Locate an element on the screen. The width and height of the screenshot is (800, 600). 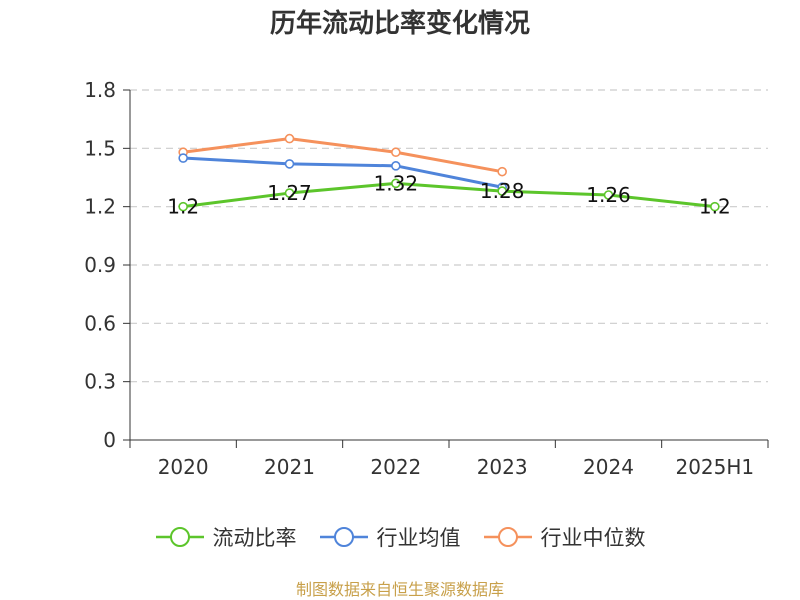
legend-item: 流动比率 is located at coordinates (226, 537).